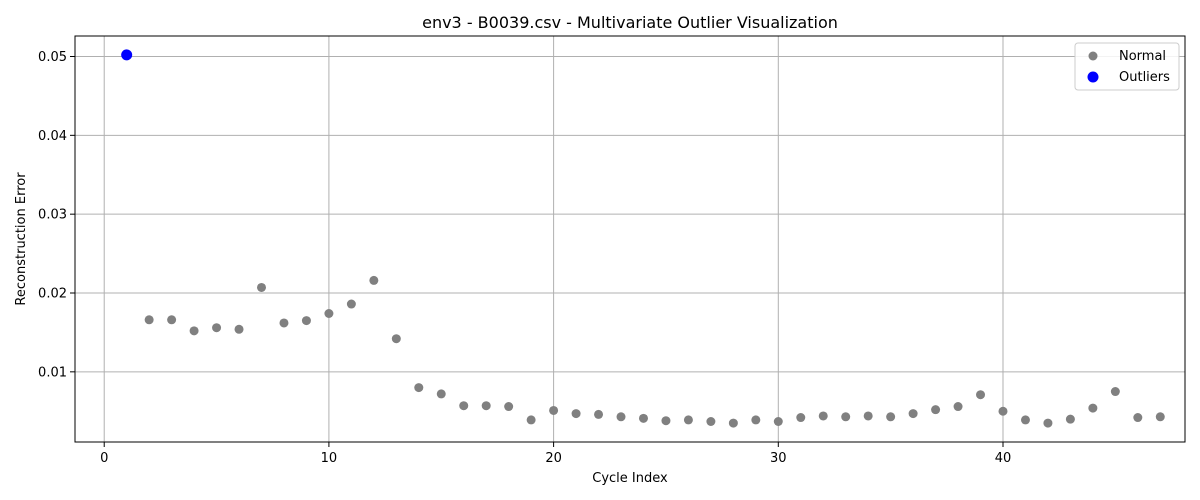 This screenshot has height=500, width=1200. Describe the element at coordinates (21, 239) in the screenshot. I see `y-axis-title: Reconstruction Error` at that location.